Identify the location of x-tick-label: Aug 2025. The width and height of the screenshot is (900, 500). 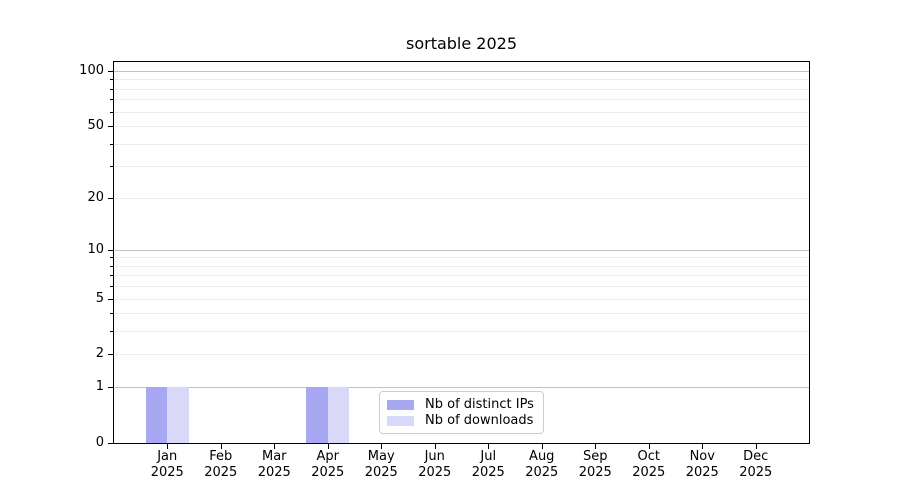
(542, 465).